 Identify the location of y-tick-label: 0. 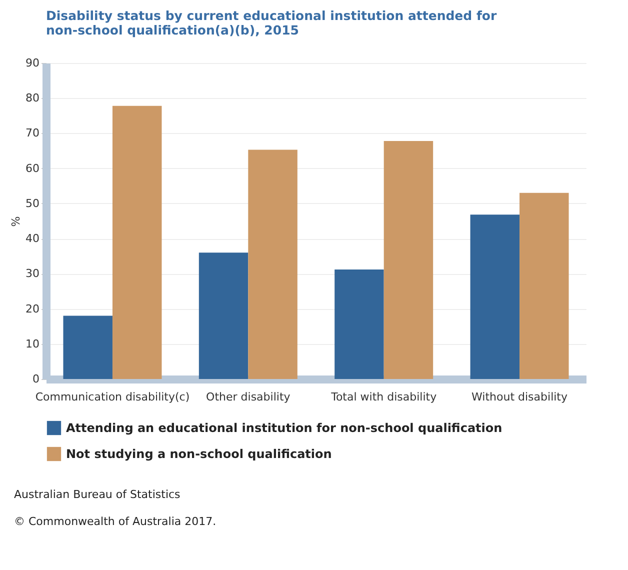
(36, 379).